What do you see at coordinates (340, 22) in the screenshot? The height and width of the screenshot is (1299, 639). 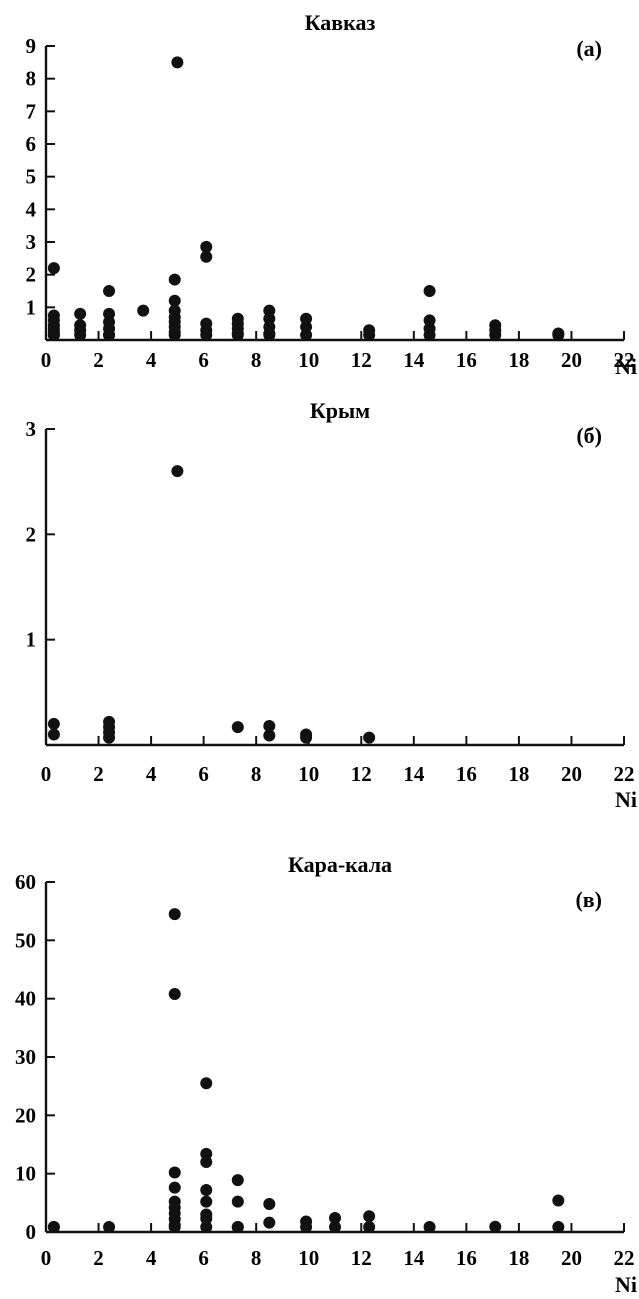 I see `chart-title: Кавказ` at bounding box center [340, 22].